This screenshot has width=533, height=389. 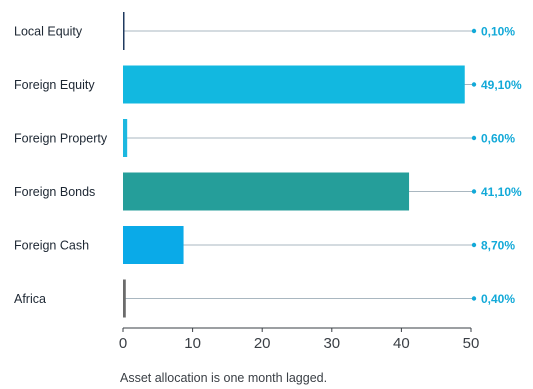 What do you see at coordinates (498, 246) in the screenshot?
I see `data-label: 8,70%` at bounding box center [498, 246].